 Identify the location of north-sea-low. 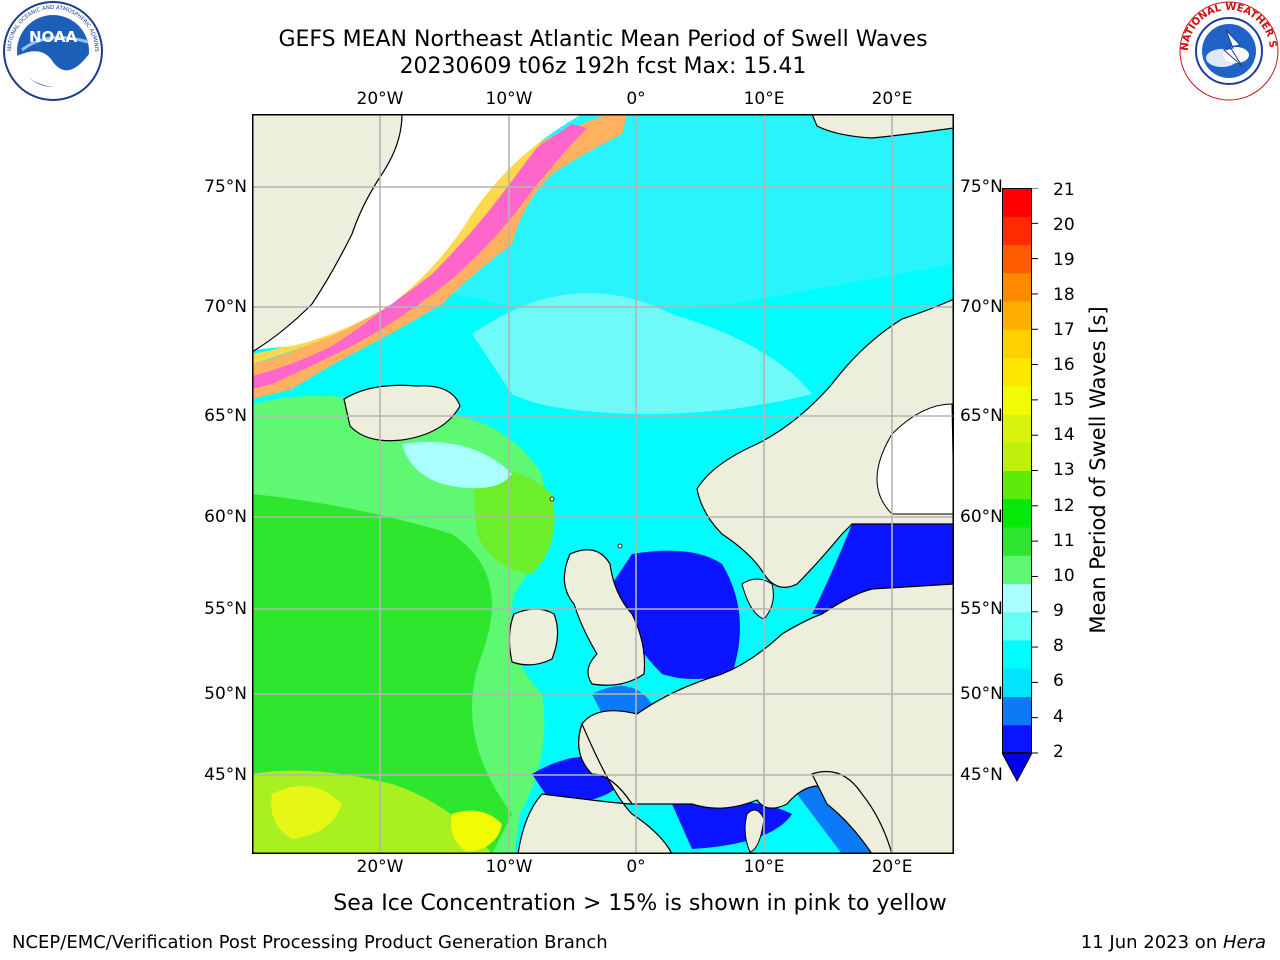
(676, 614).